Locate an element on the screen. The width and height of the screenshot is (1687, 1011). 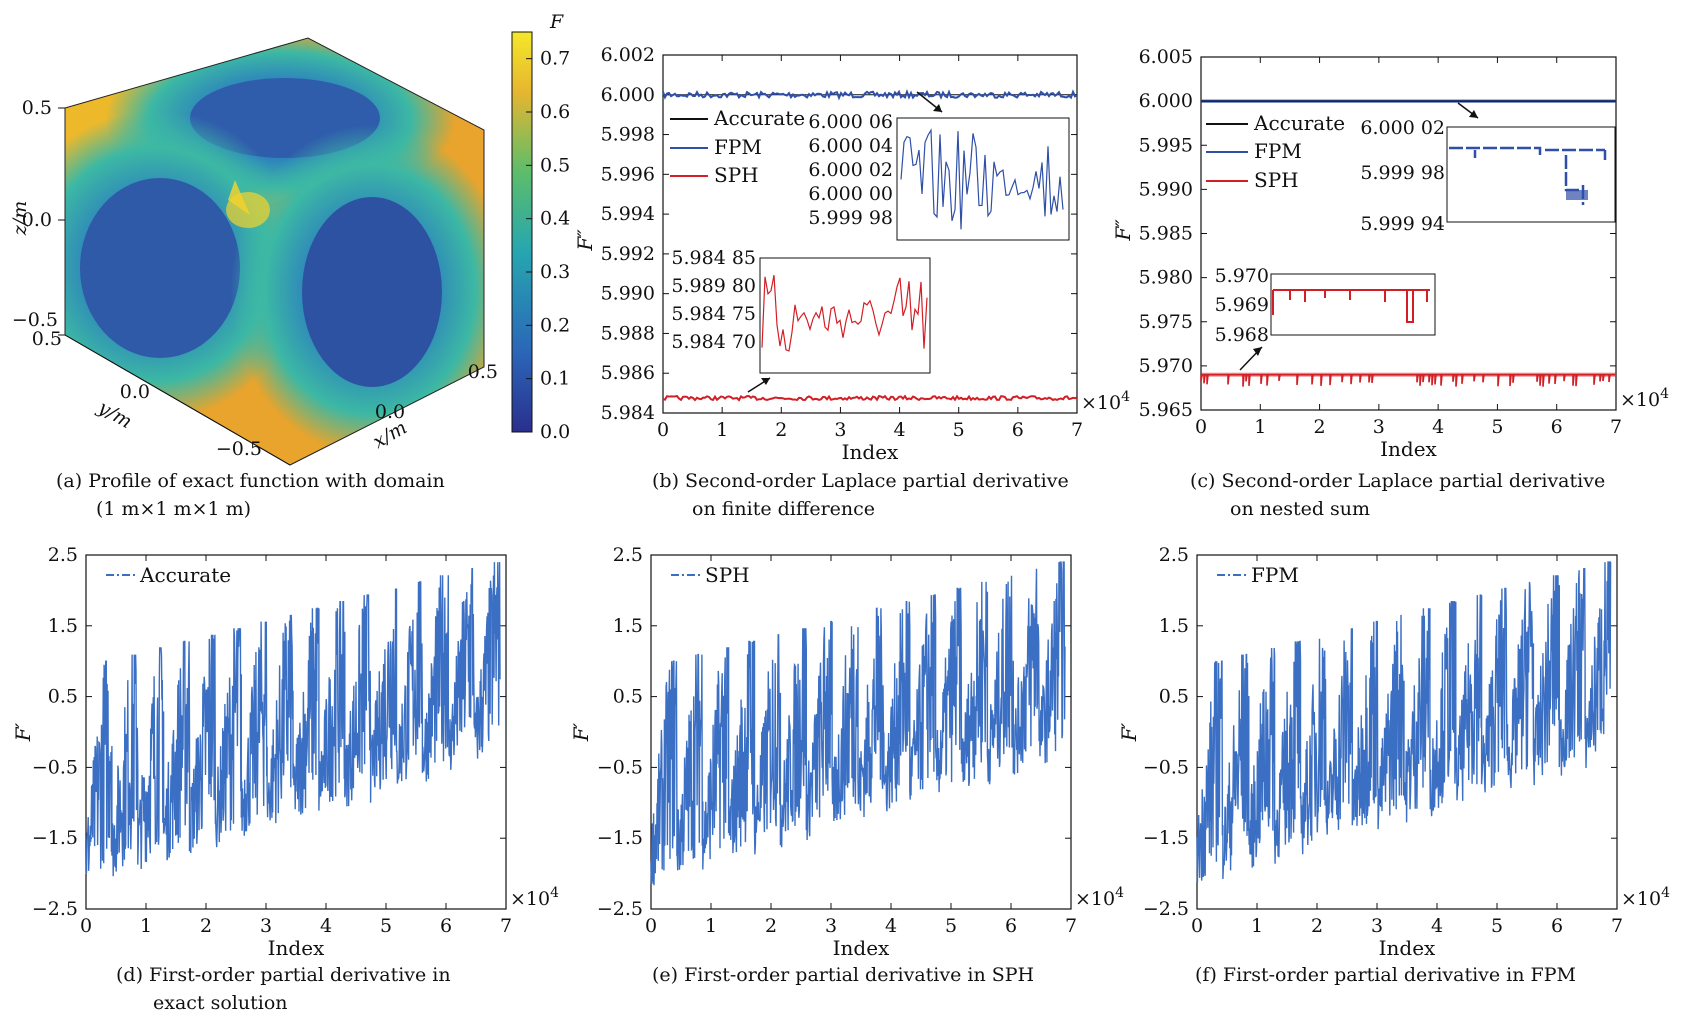
y-tick-label: 5.988 is located at coordinates (628, 333).